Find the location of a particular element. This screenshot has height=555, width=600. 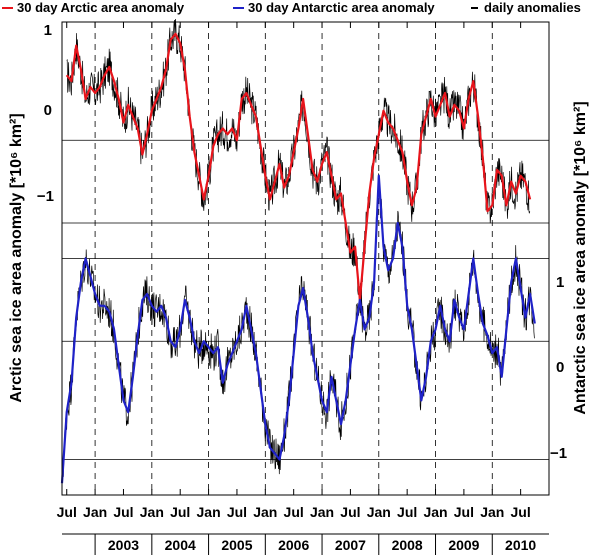

year-label: 2010 is located at coordinates (520, 545).